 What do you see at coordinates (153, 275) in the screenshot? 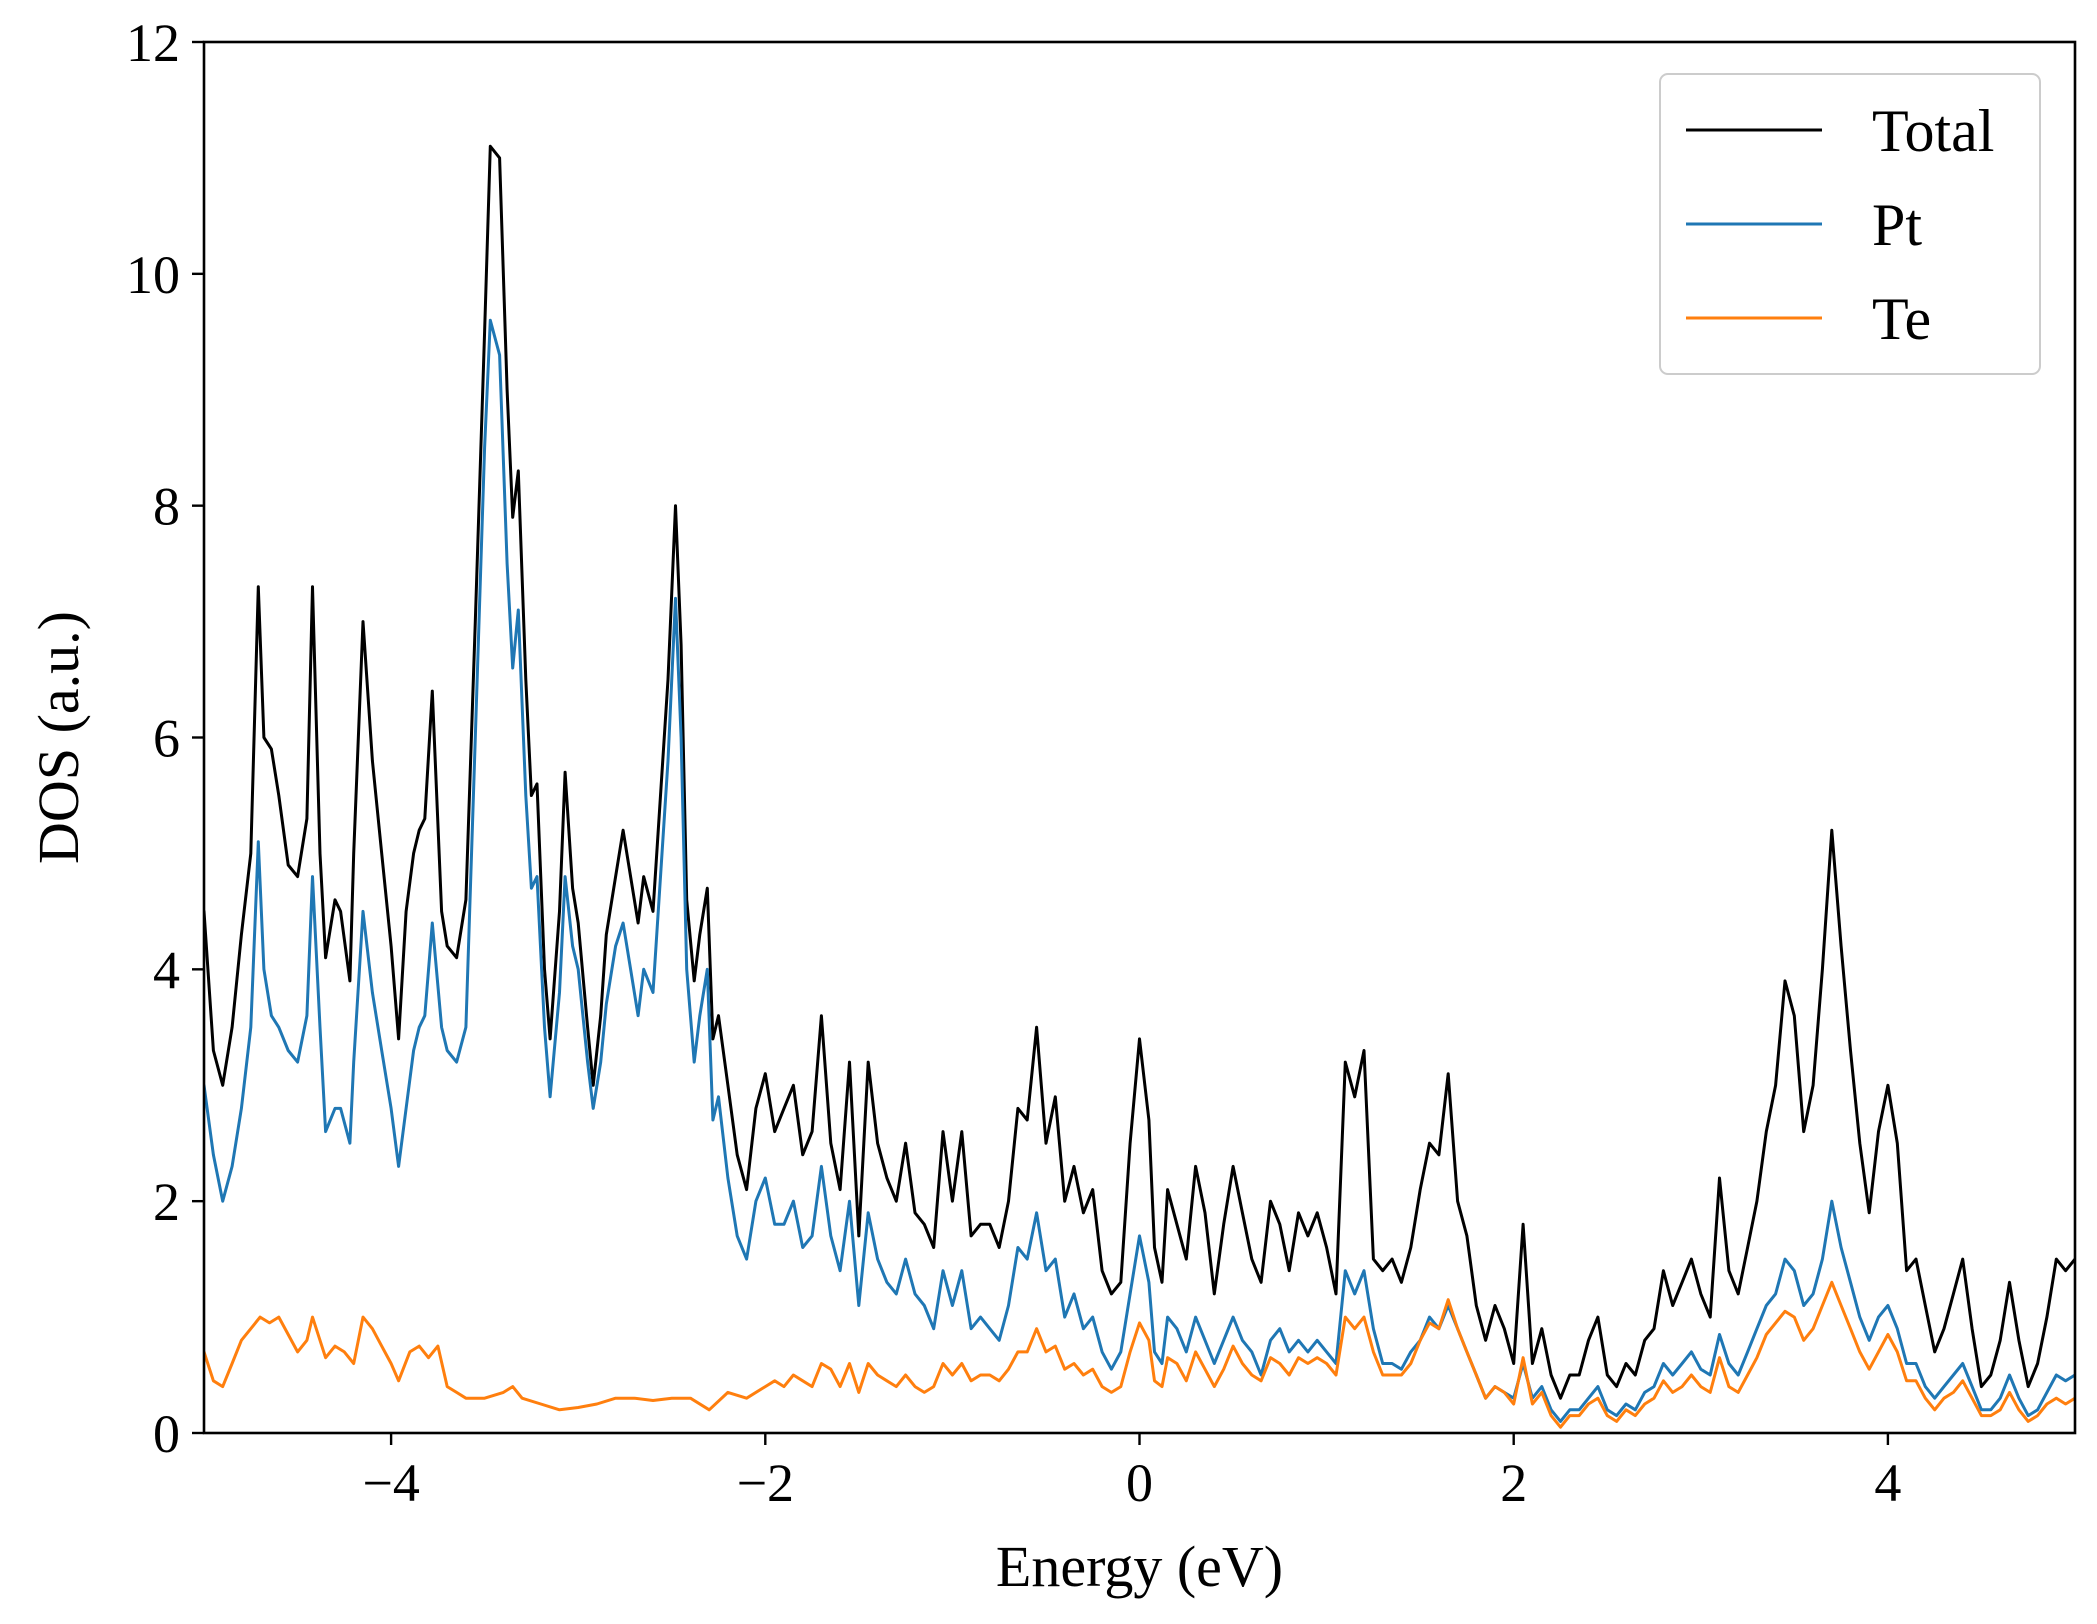
I see `y-tick-label: 10` at bounding box center [153, 275].